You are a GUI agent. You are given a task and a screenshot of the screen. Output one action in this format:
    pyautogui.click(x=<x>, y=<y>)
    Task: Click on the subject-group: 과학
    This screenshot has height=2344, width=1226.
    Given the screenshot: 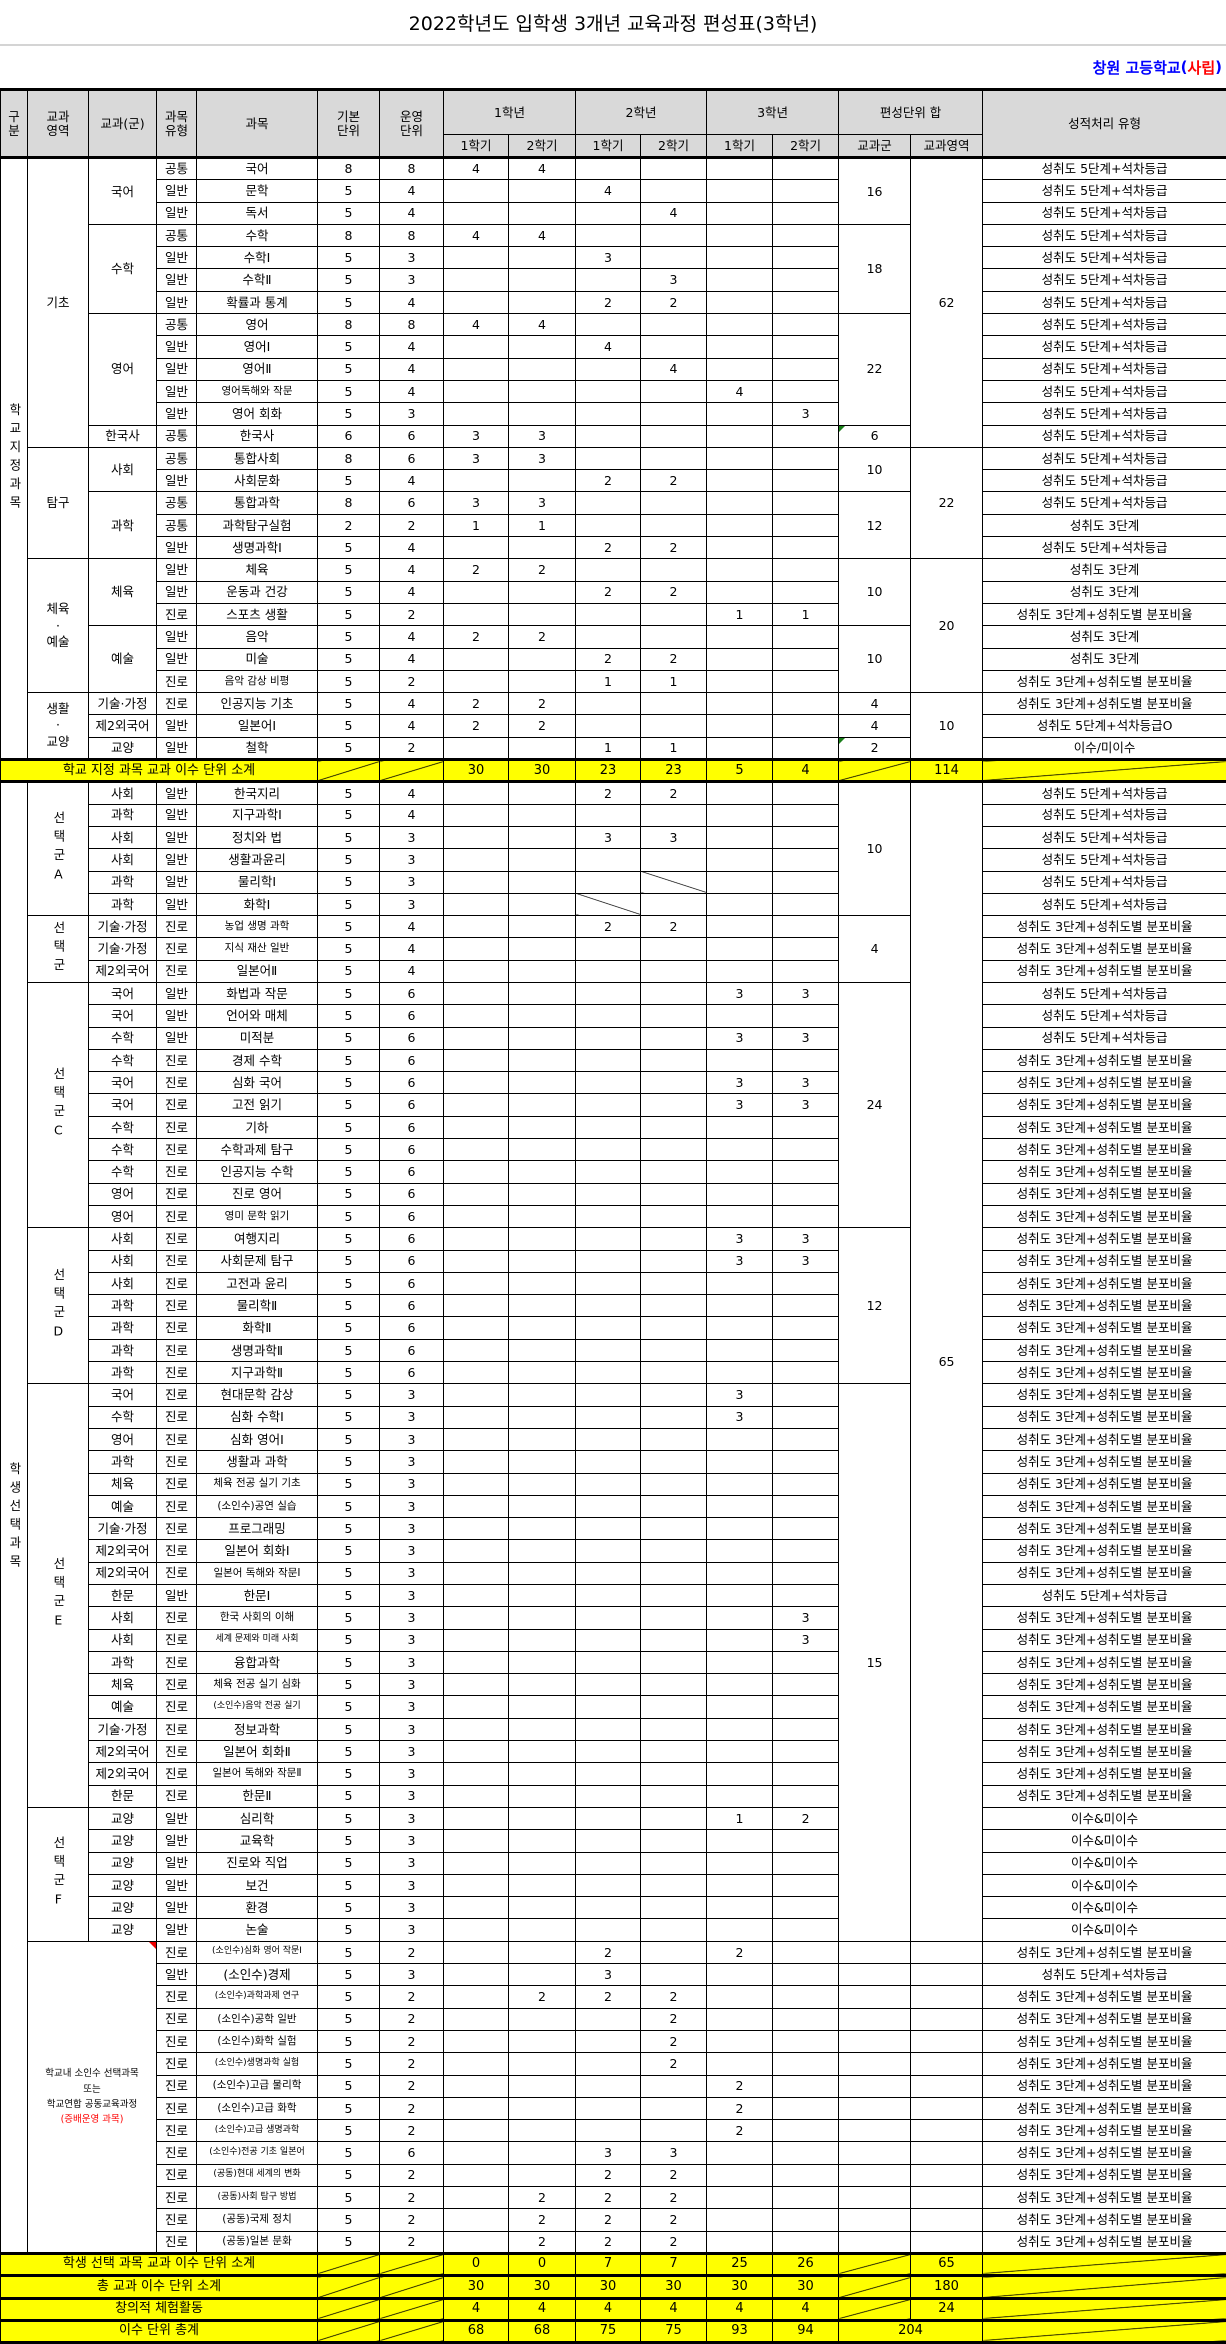 What is the action you would take?
    pyautogui.click(x=123, y=525)
    